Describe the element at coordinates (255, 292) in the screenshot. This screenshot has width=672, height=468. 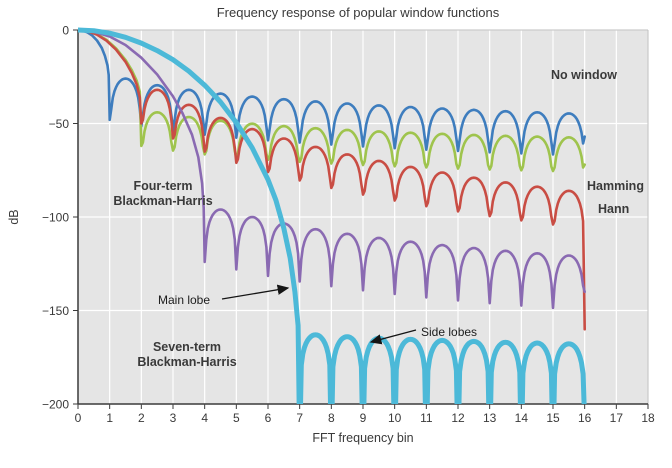
I see `main-lobe-arrow` at that location.